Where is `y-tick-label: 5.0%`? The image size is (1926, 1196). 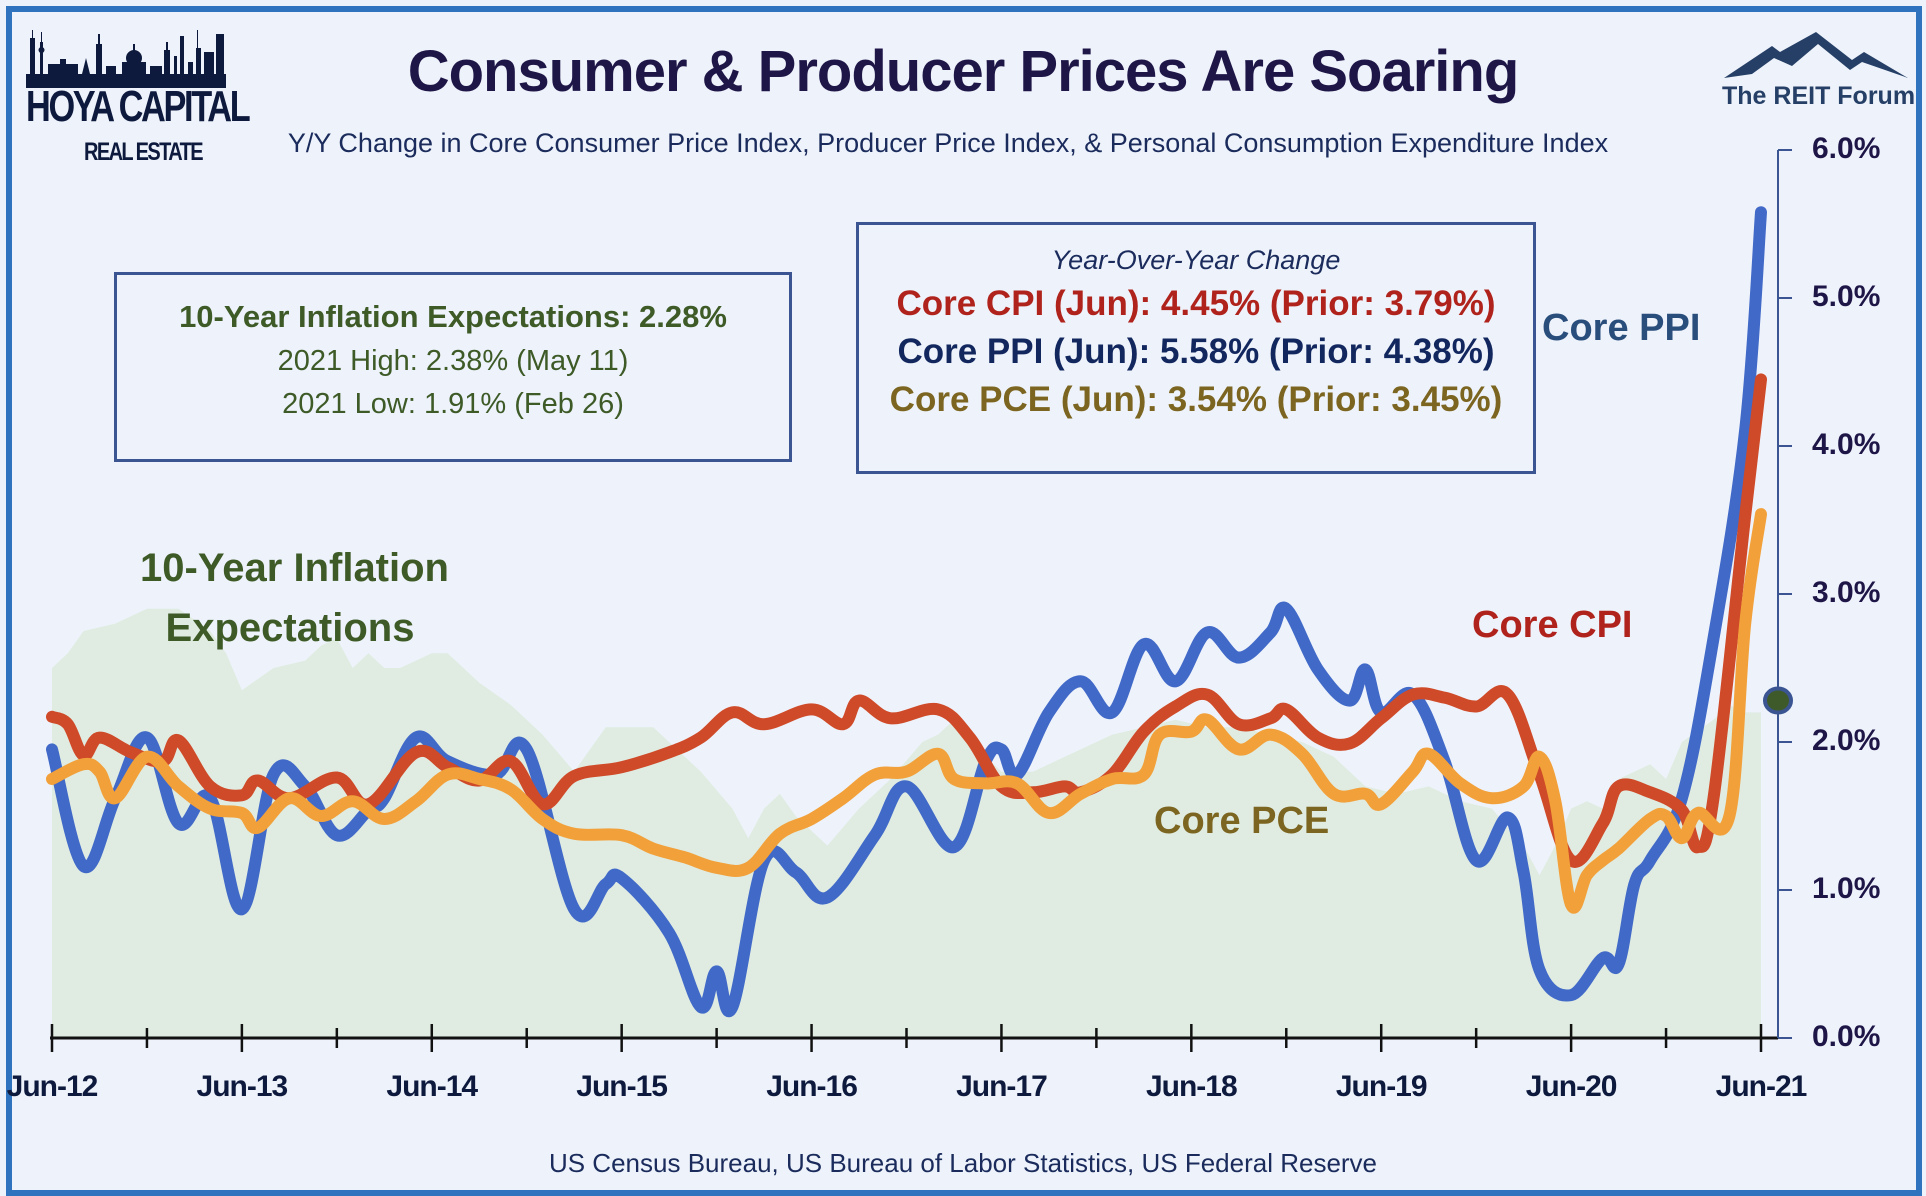
y-tick-label: 5.0% is located at coordinates (1846, 296).